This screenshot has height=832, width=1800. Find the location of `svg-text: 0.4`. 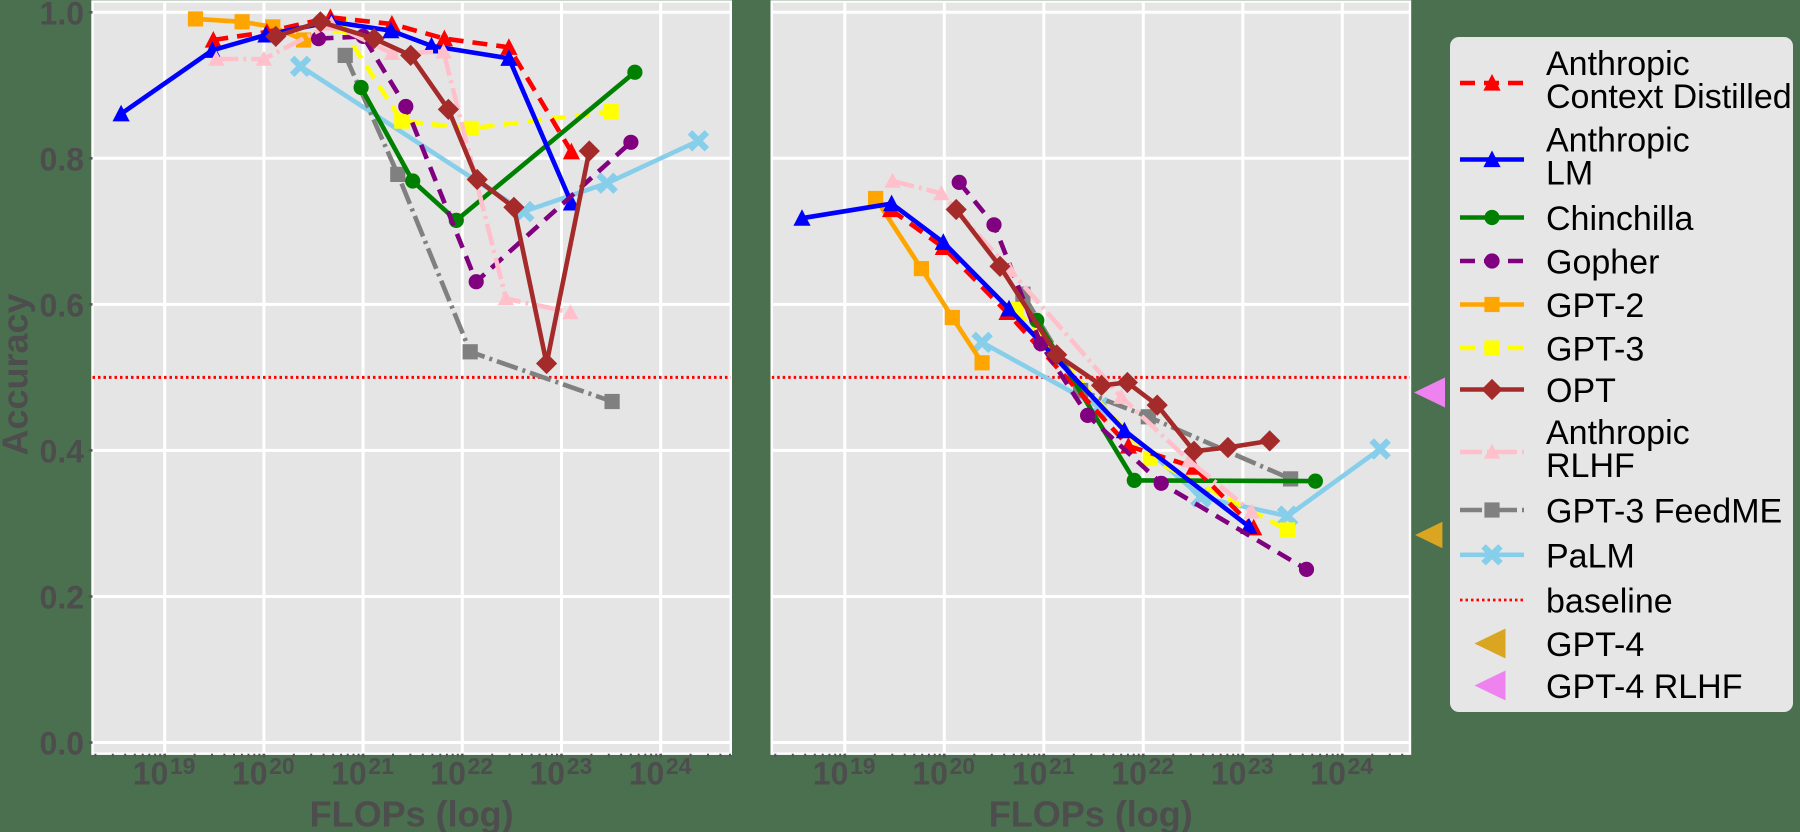

svg-text: 0.4 is located at coordinates (62, 451).